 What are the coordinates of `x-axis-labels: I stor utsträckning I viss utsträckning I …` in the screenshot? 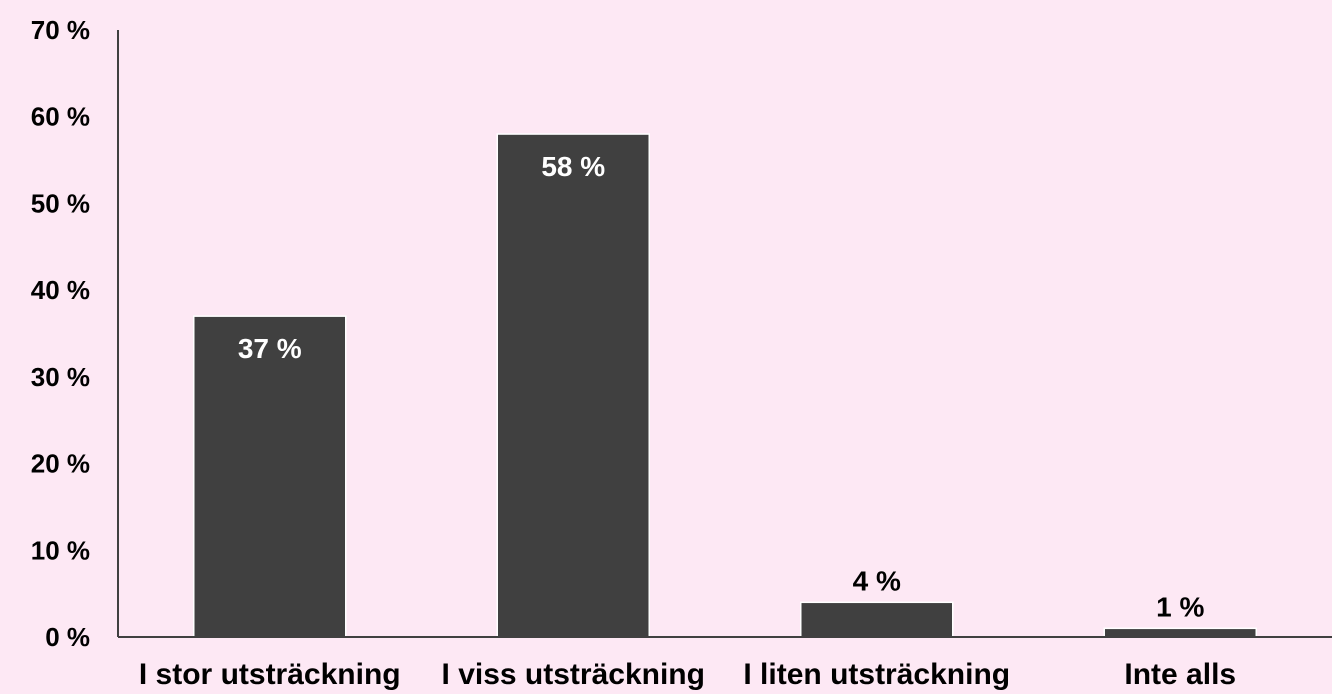 It's located at (687, 674).